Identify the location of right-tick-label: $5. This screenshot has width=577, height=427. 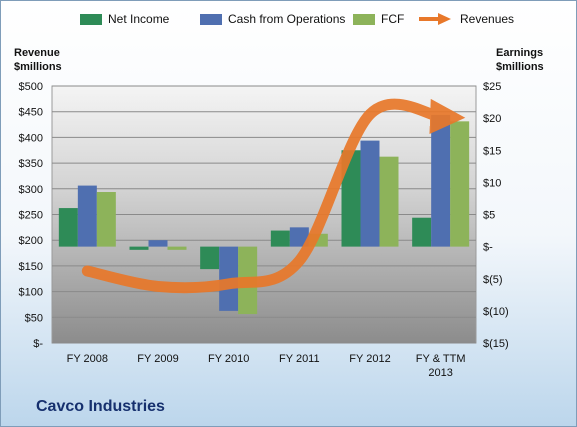
(489, 216).